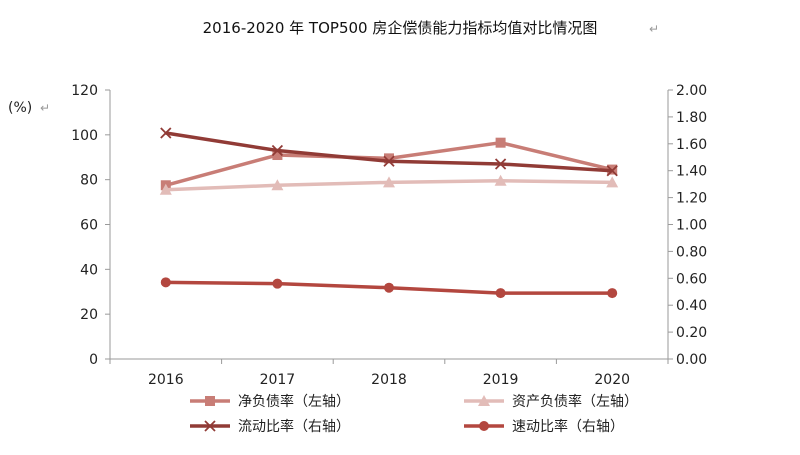 The image size is (800, 455). I want to click on legend-label: 净负债率（左轴）, so click(294, 401).